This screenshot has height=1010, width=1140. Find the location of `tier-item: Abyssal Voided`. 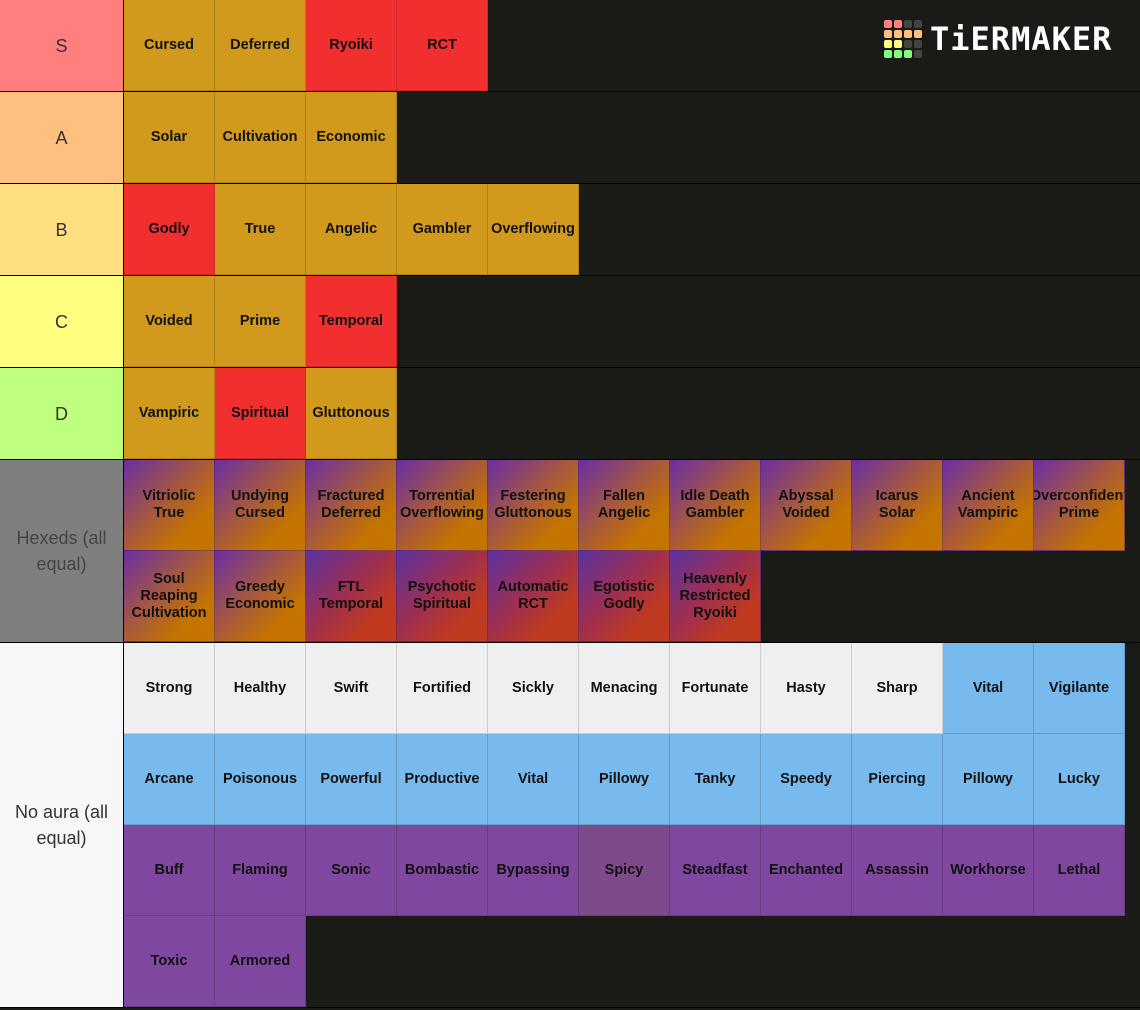

tier-item: Abyssal Voided is located at coordinates (806, 505).